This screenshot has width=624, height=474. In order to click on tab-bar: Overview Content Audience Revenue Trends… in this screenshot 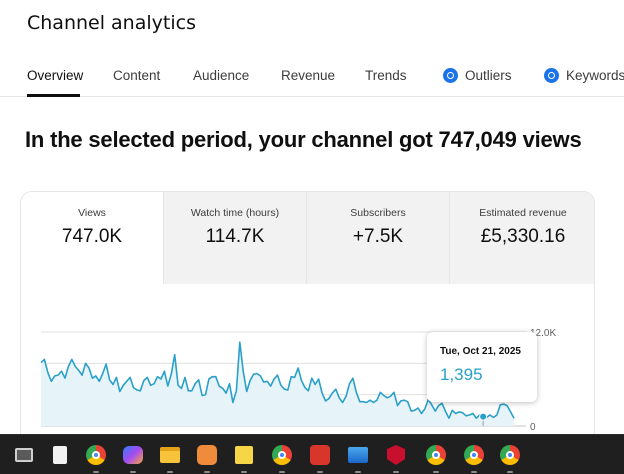, I will do `click(312, 78)`.